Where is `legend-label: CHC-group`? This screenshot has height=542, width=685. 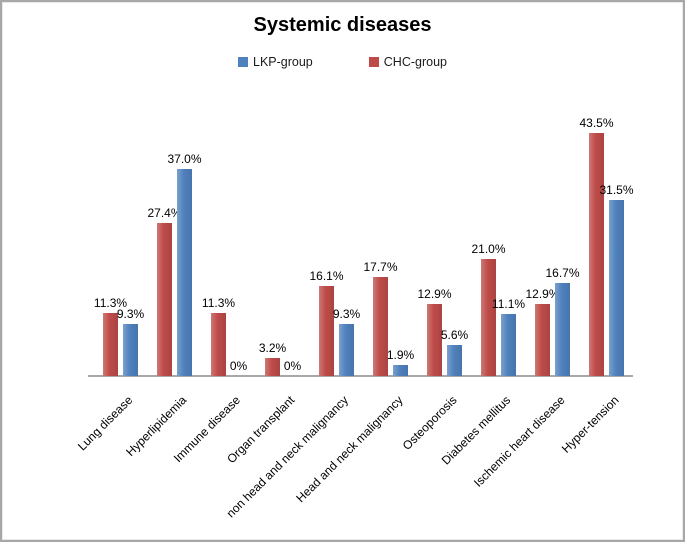
legend-label: CHC-group is located at coordinates (415, 62).